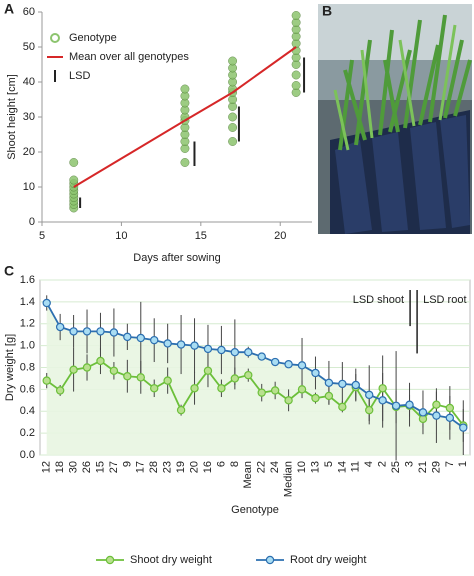 This screenshot has height=576, width=474. Describe the element at coordinates (275, 467) in the screenshot. I see `x-tick-label: 24` at that location.